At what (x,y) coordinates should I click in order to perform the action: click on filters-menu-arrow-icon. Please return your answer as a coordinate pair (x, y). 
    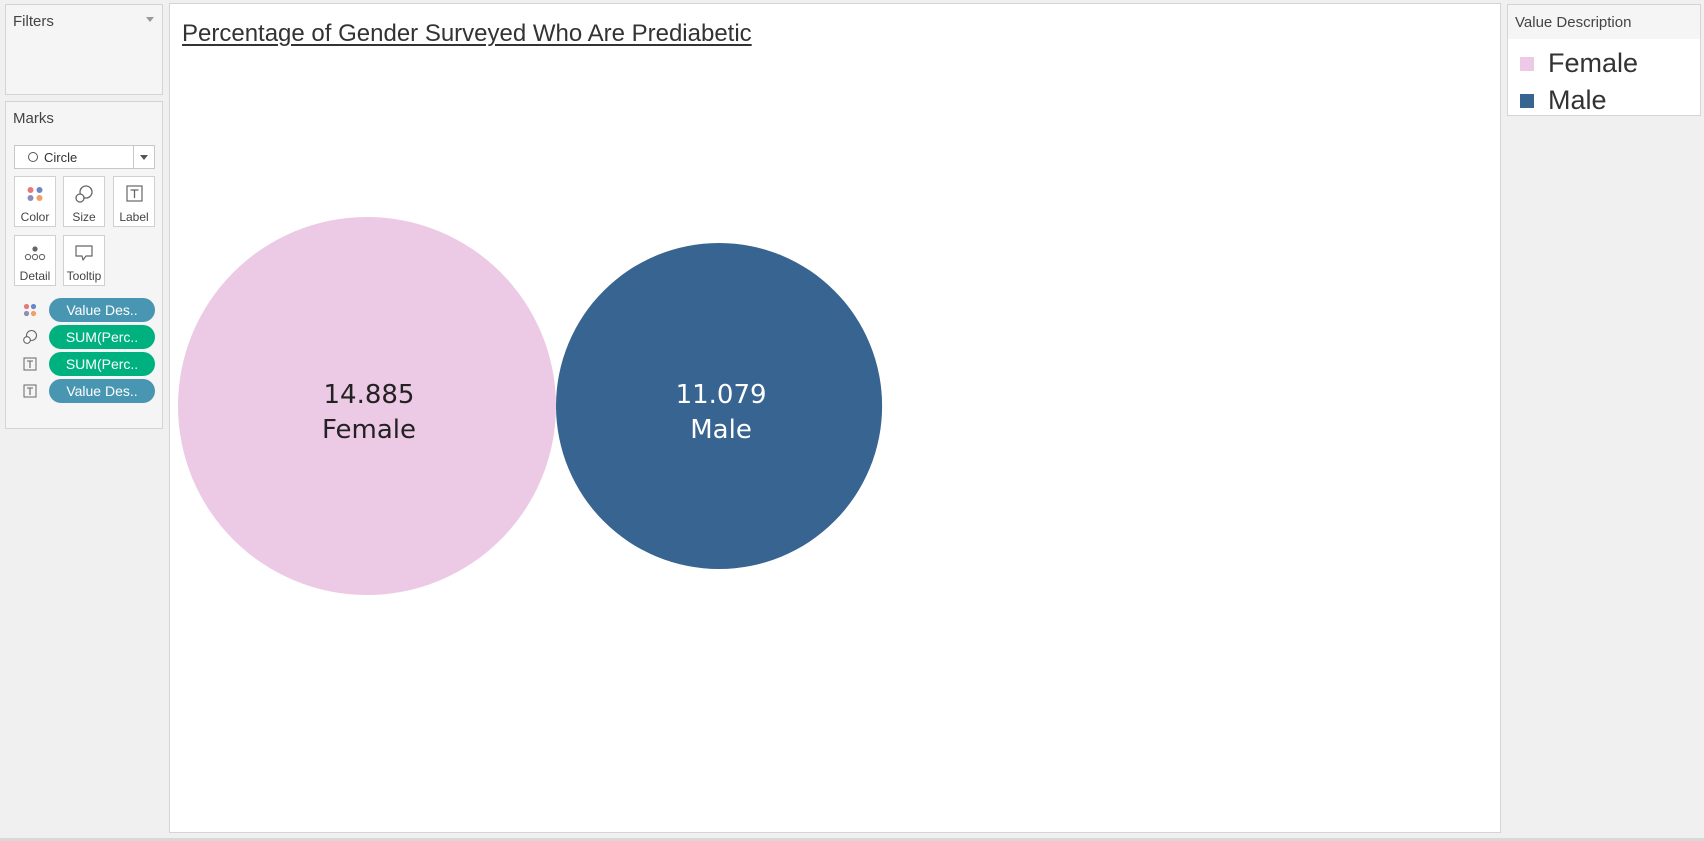
    Looking at the image, I should click on (150, 19).